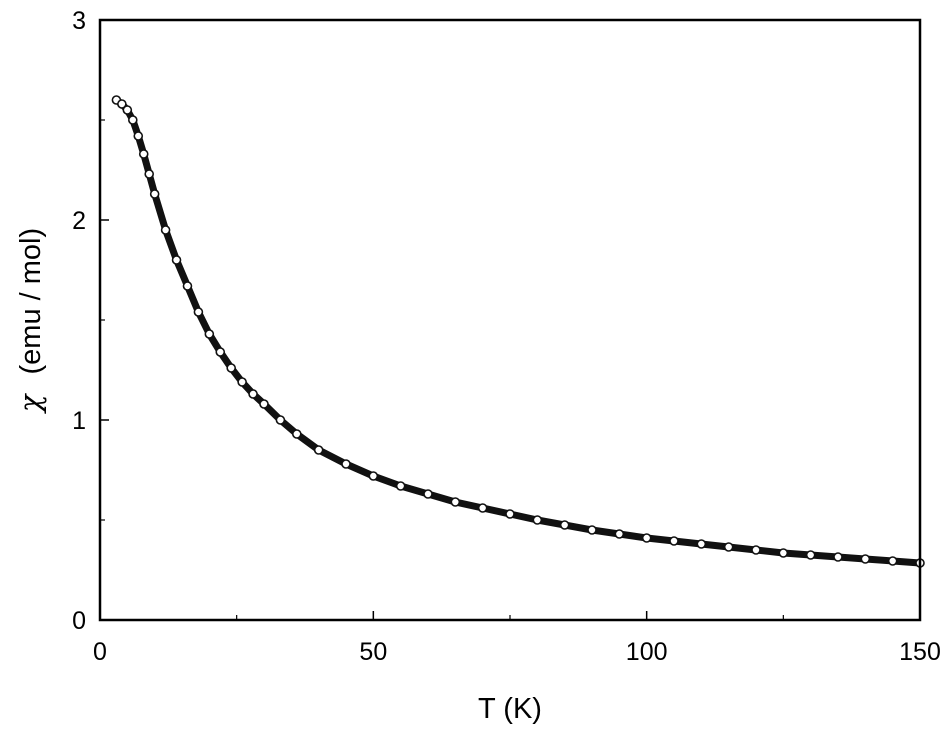 This screenshot has height=730, width=950. I want to click on x-tick-label: 0, so click(100, 652).